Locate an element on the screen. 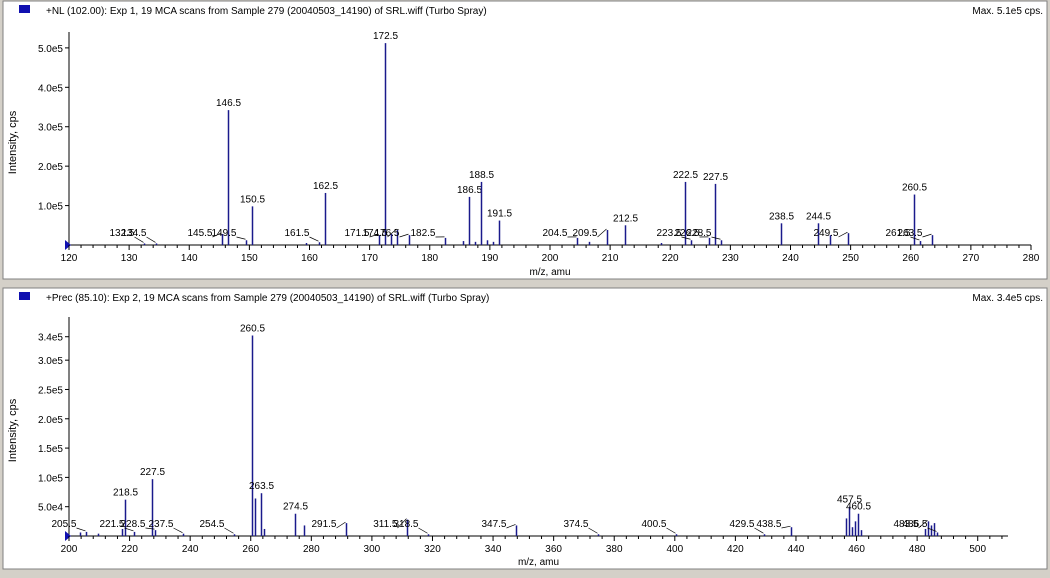  peak-label: 212.5 is located at coordinates (625, 218).